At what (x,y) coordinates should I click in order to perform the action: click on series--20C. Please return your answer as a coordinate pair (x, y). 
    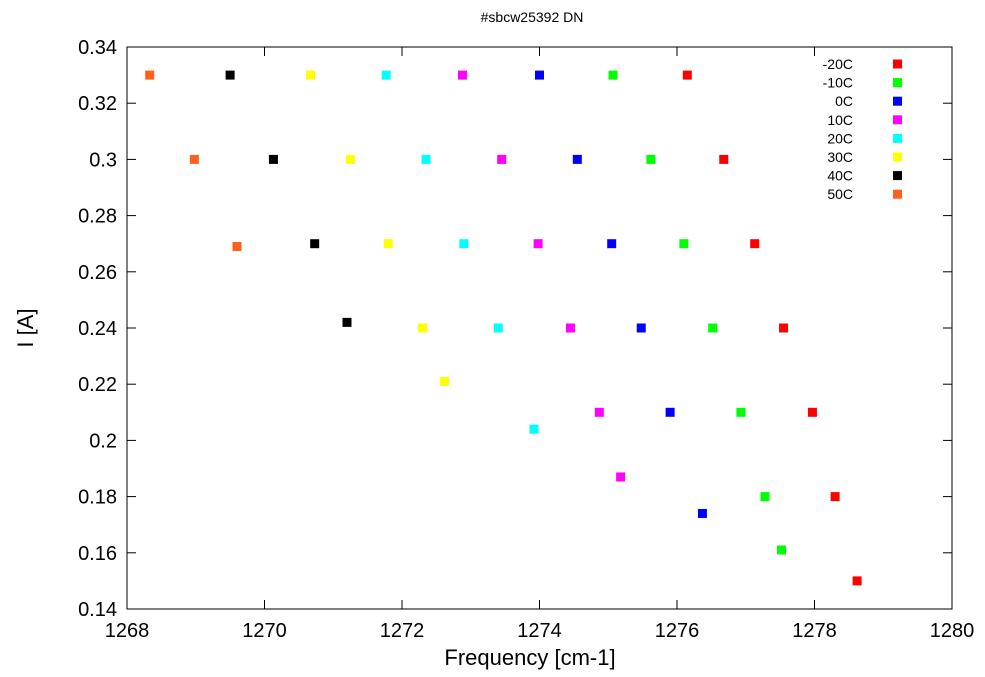
    Looking at the image, I should click on (772, 328).